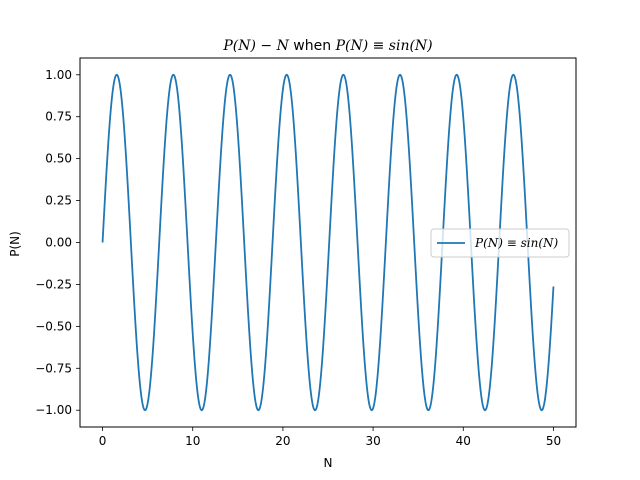 This screenshot has width=640, height=480. I want to click on y-tick-label: 0.00, so click(58, 243).